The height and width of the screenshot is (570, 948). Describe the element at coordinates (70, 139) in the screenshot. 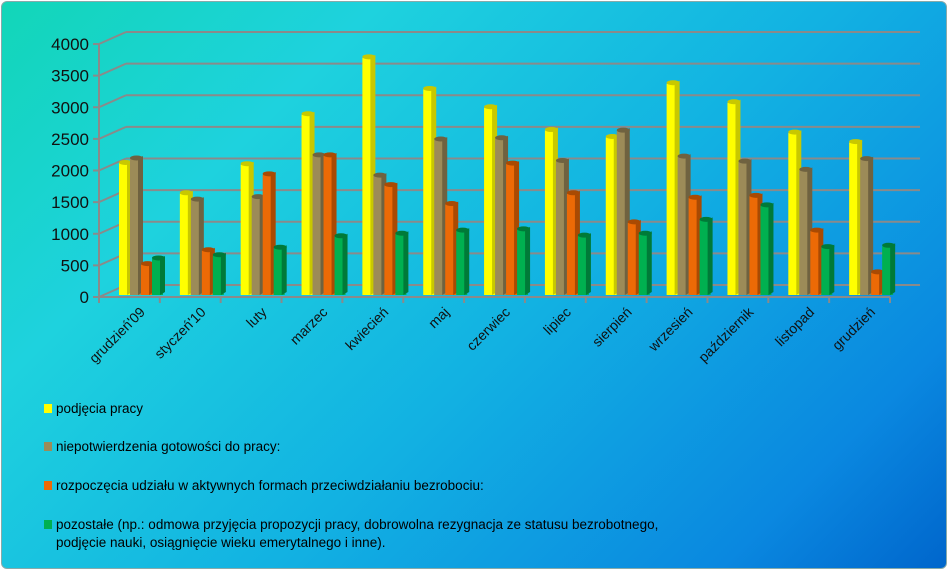

I see `y-tick-label: 2500` at that location.